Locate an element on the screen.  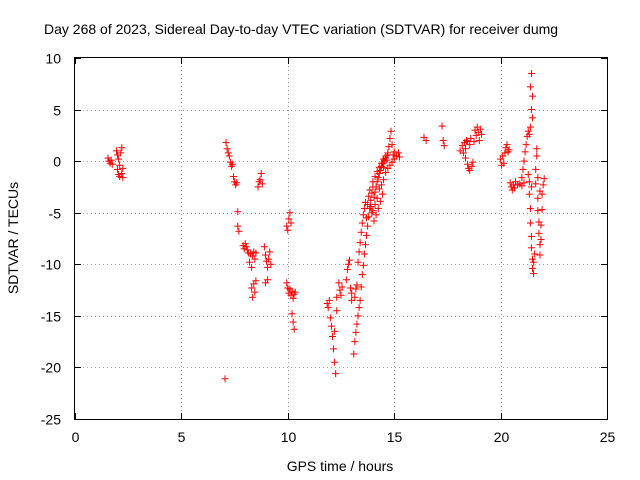
y-axis-label: SDTVAR / TECUs is located at coordinates (13, 238).